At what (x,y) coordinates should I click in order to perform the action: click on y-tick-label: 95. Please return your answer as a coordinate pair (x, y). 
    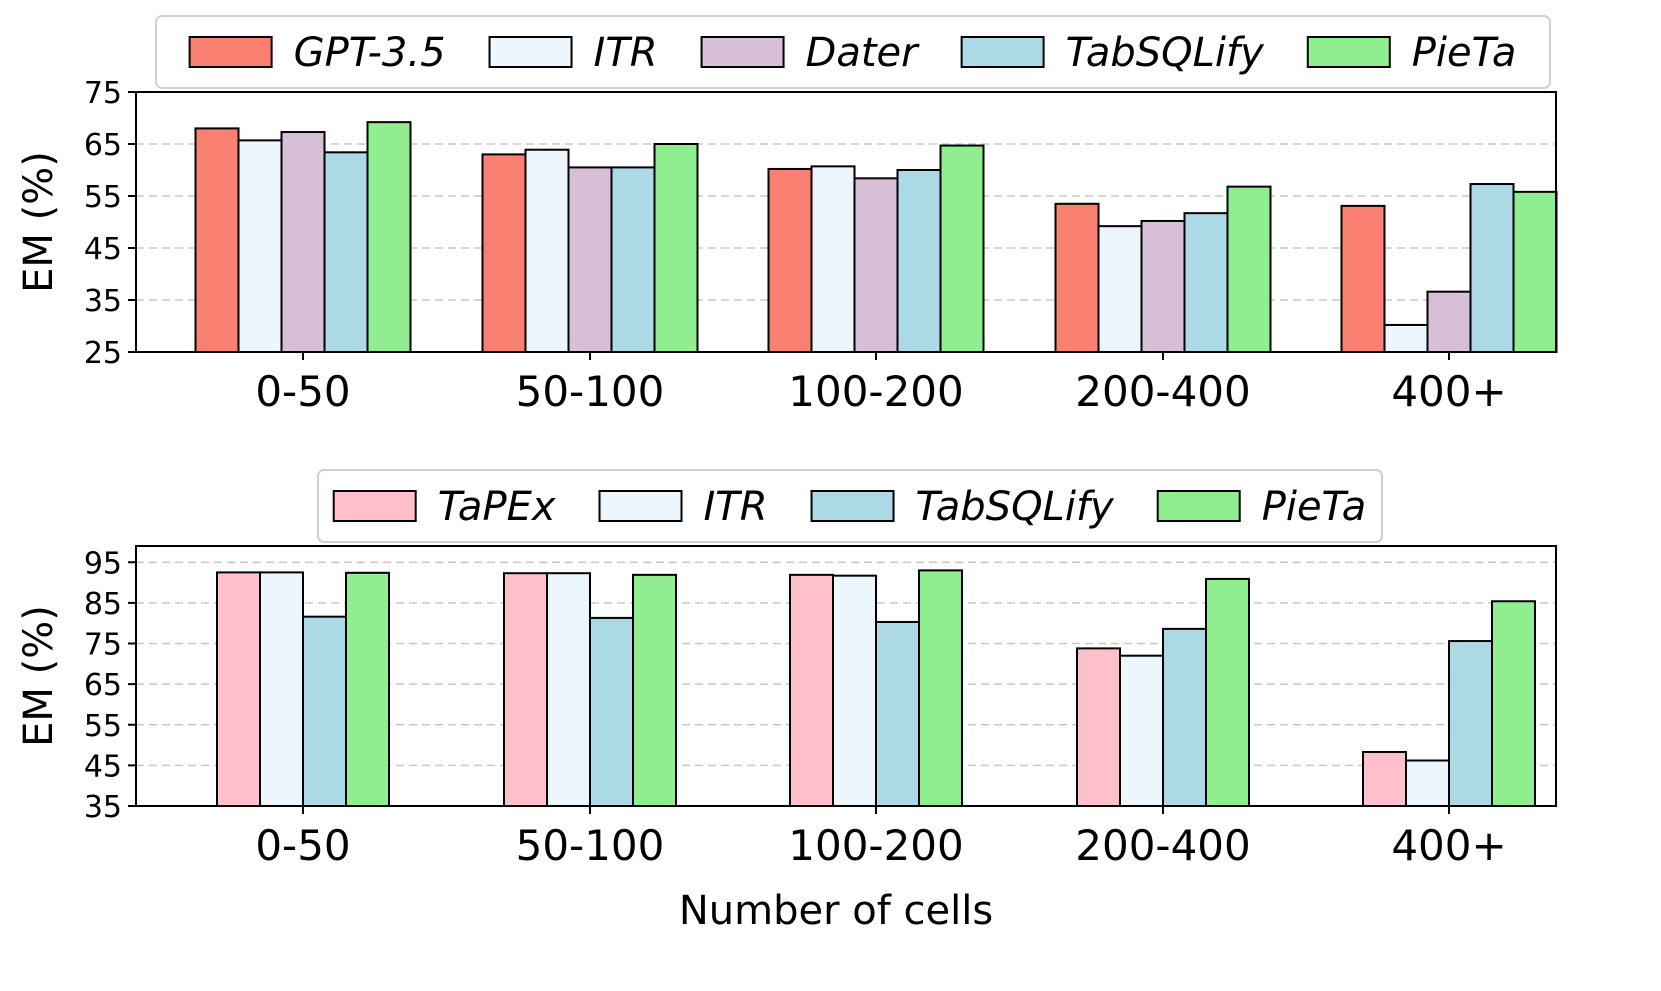
    Looking at the image, I should click on (103, 563).